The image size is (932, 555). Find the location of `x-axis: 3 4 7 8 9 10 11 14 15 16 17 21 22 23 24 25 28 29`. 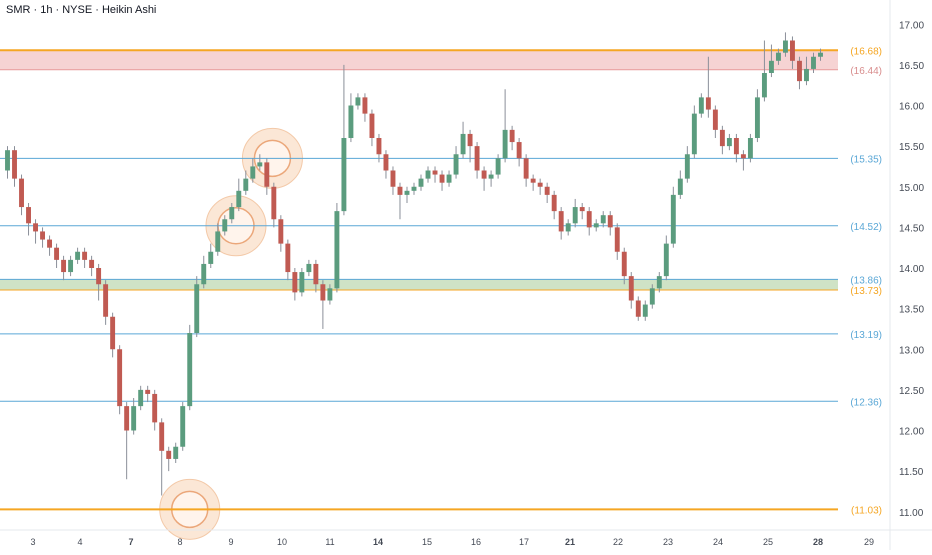

x-axis: 3 4 7 8 9 10 11 14 15 16 17 21 22 23 24 25 28 29 is located at coordinates (466, 538).